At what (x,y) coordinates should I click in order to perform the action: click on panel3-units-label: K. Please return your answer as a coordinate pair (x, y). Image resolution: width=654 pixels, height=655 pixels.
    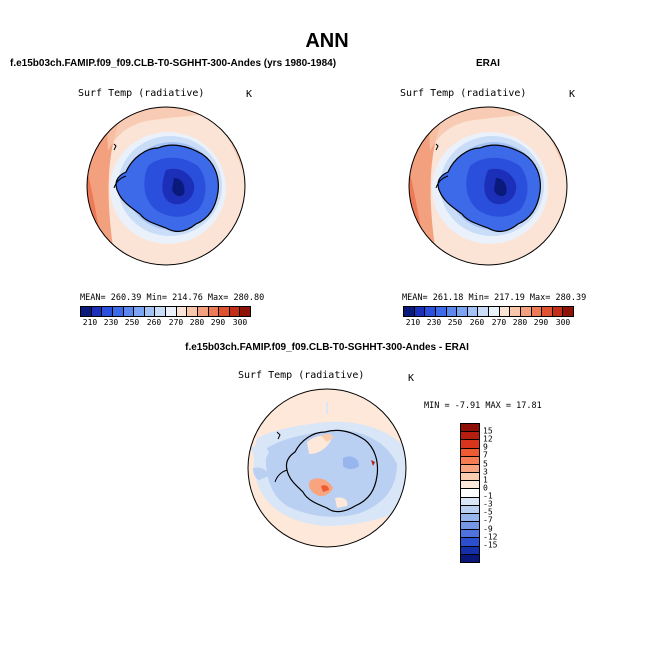
    Looking at the image, I should click on (411, 378).